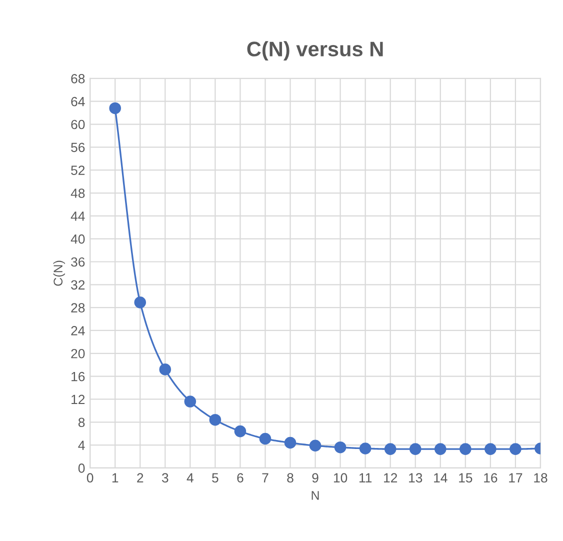 The height and width of the screenshot is (541, 563). I want to click on y-tick-label: 40, so click(77, 239).